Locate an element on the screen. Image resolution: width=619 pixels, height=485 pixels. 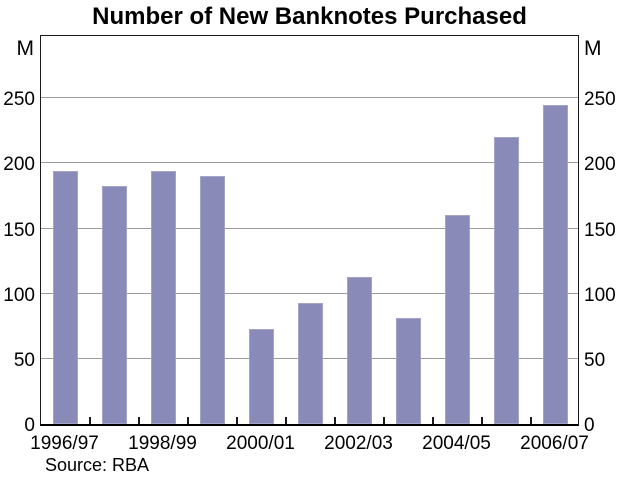
x-tick-label-2004/05: 2004/05 is located at coordinates (456, 443).